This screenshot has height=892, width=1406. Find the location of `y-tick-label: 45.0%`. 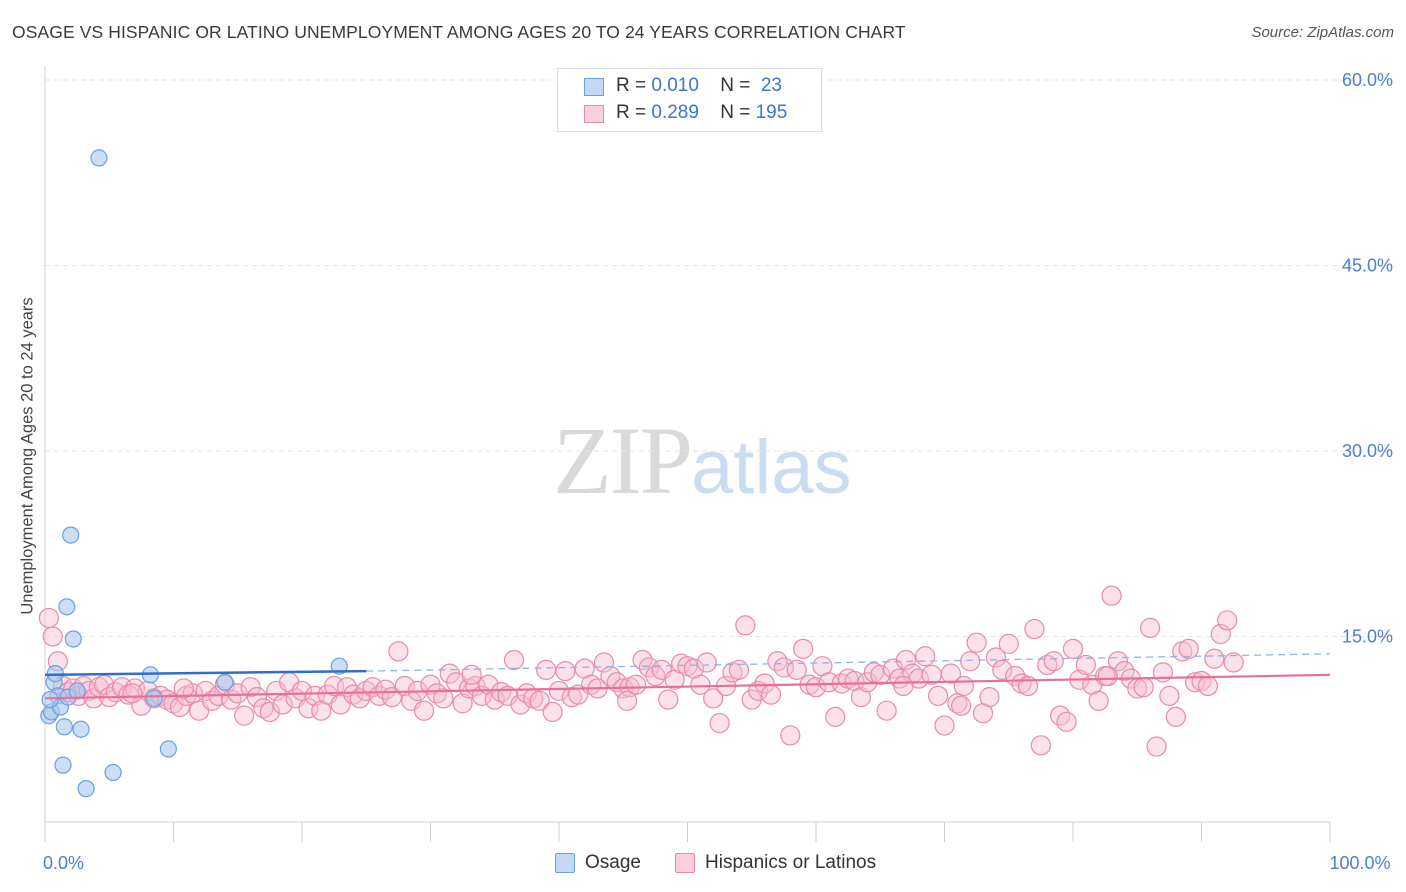

y-tick-label: 45.0% is located at coordinates (1367, 266).